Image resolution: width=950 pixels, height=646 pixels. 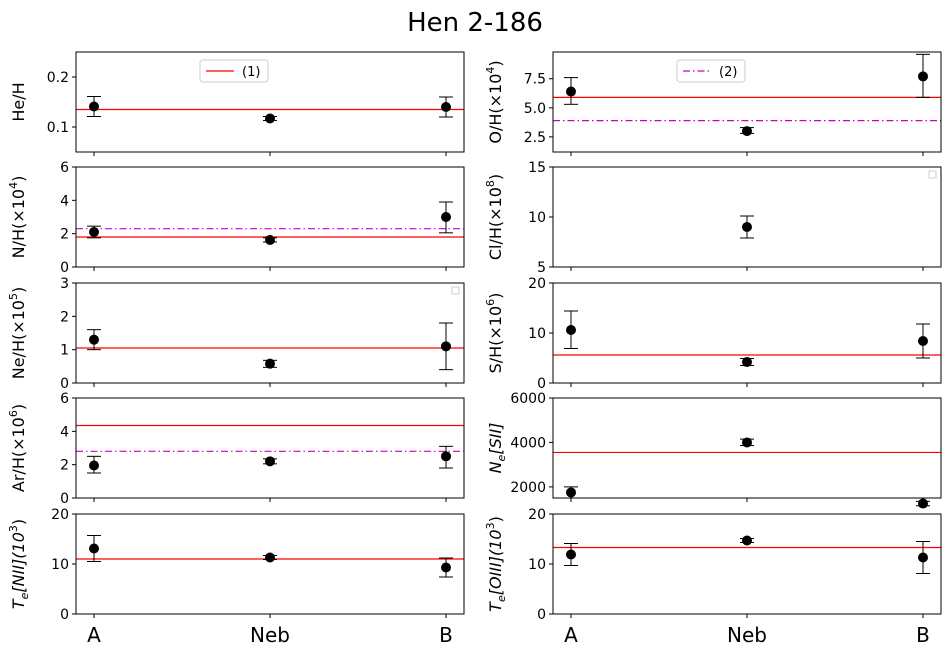 I want to click on y-tick-label: 0.2, so click(x=58, y=78).